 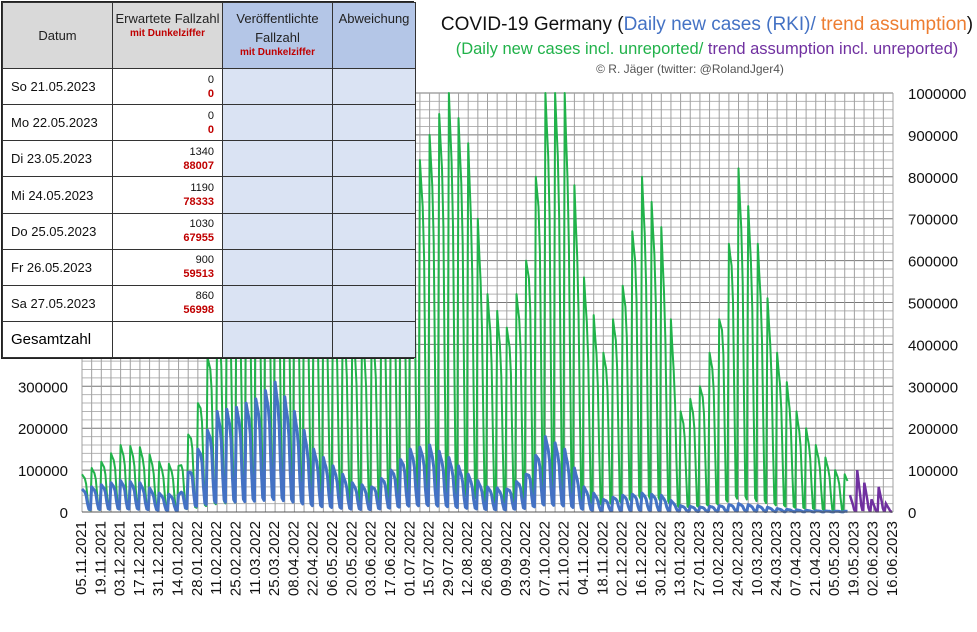 What do you see at coordinates (43, 429) in the screenshot?
I see `y-tick-left: 200000` at bounding box center [43, 429].